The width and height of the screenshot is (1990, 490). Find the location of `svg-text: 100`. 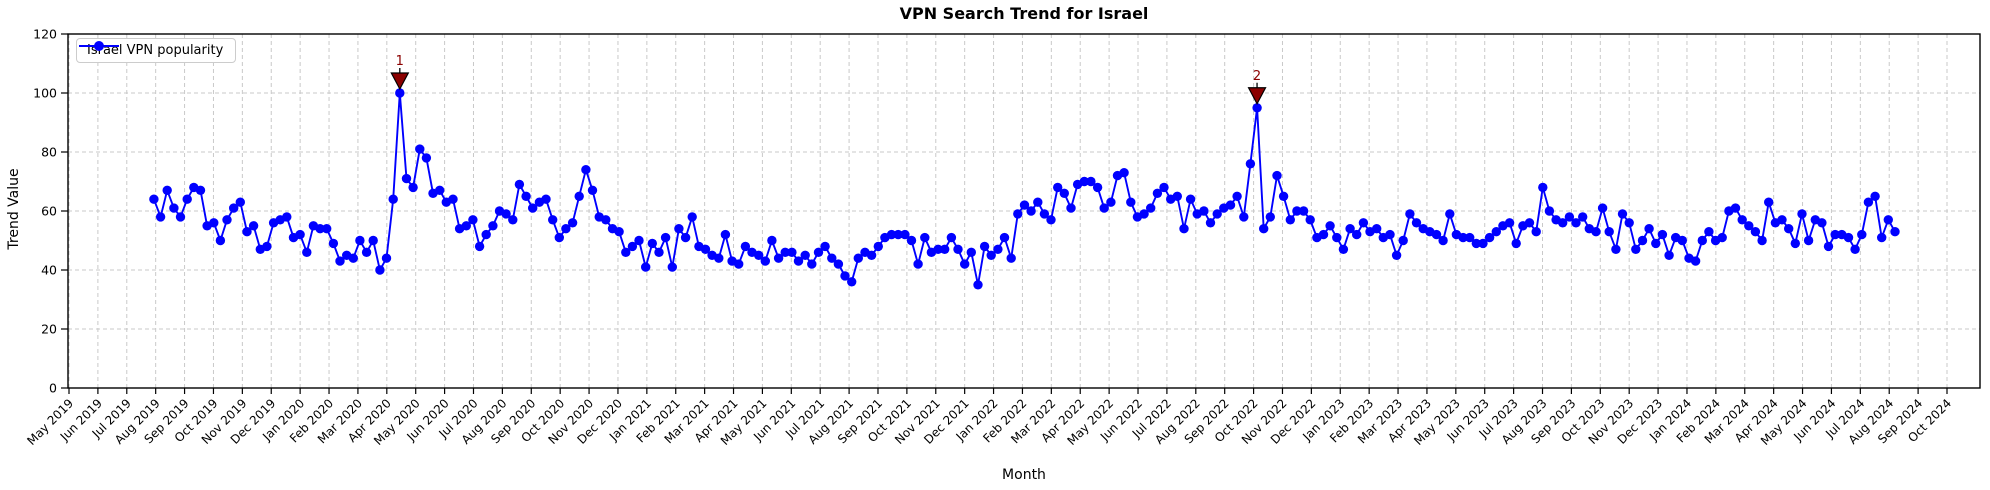

svg-text: 100 is located at coordinates (45, 93).